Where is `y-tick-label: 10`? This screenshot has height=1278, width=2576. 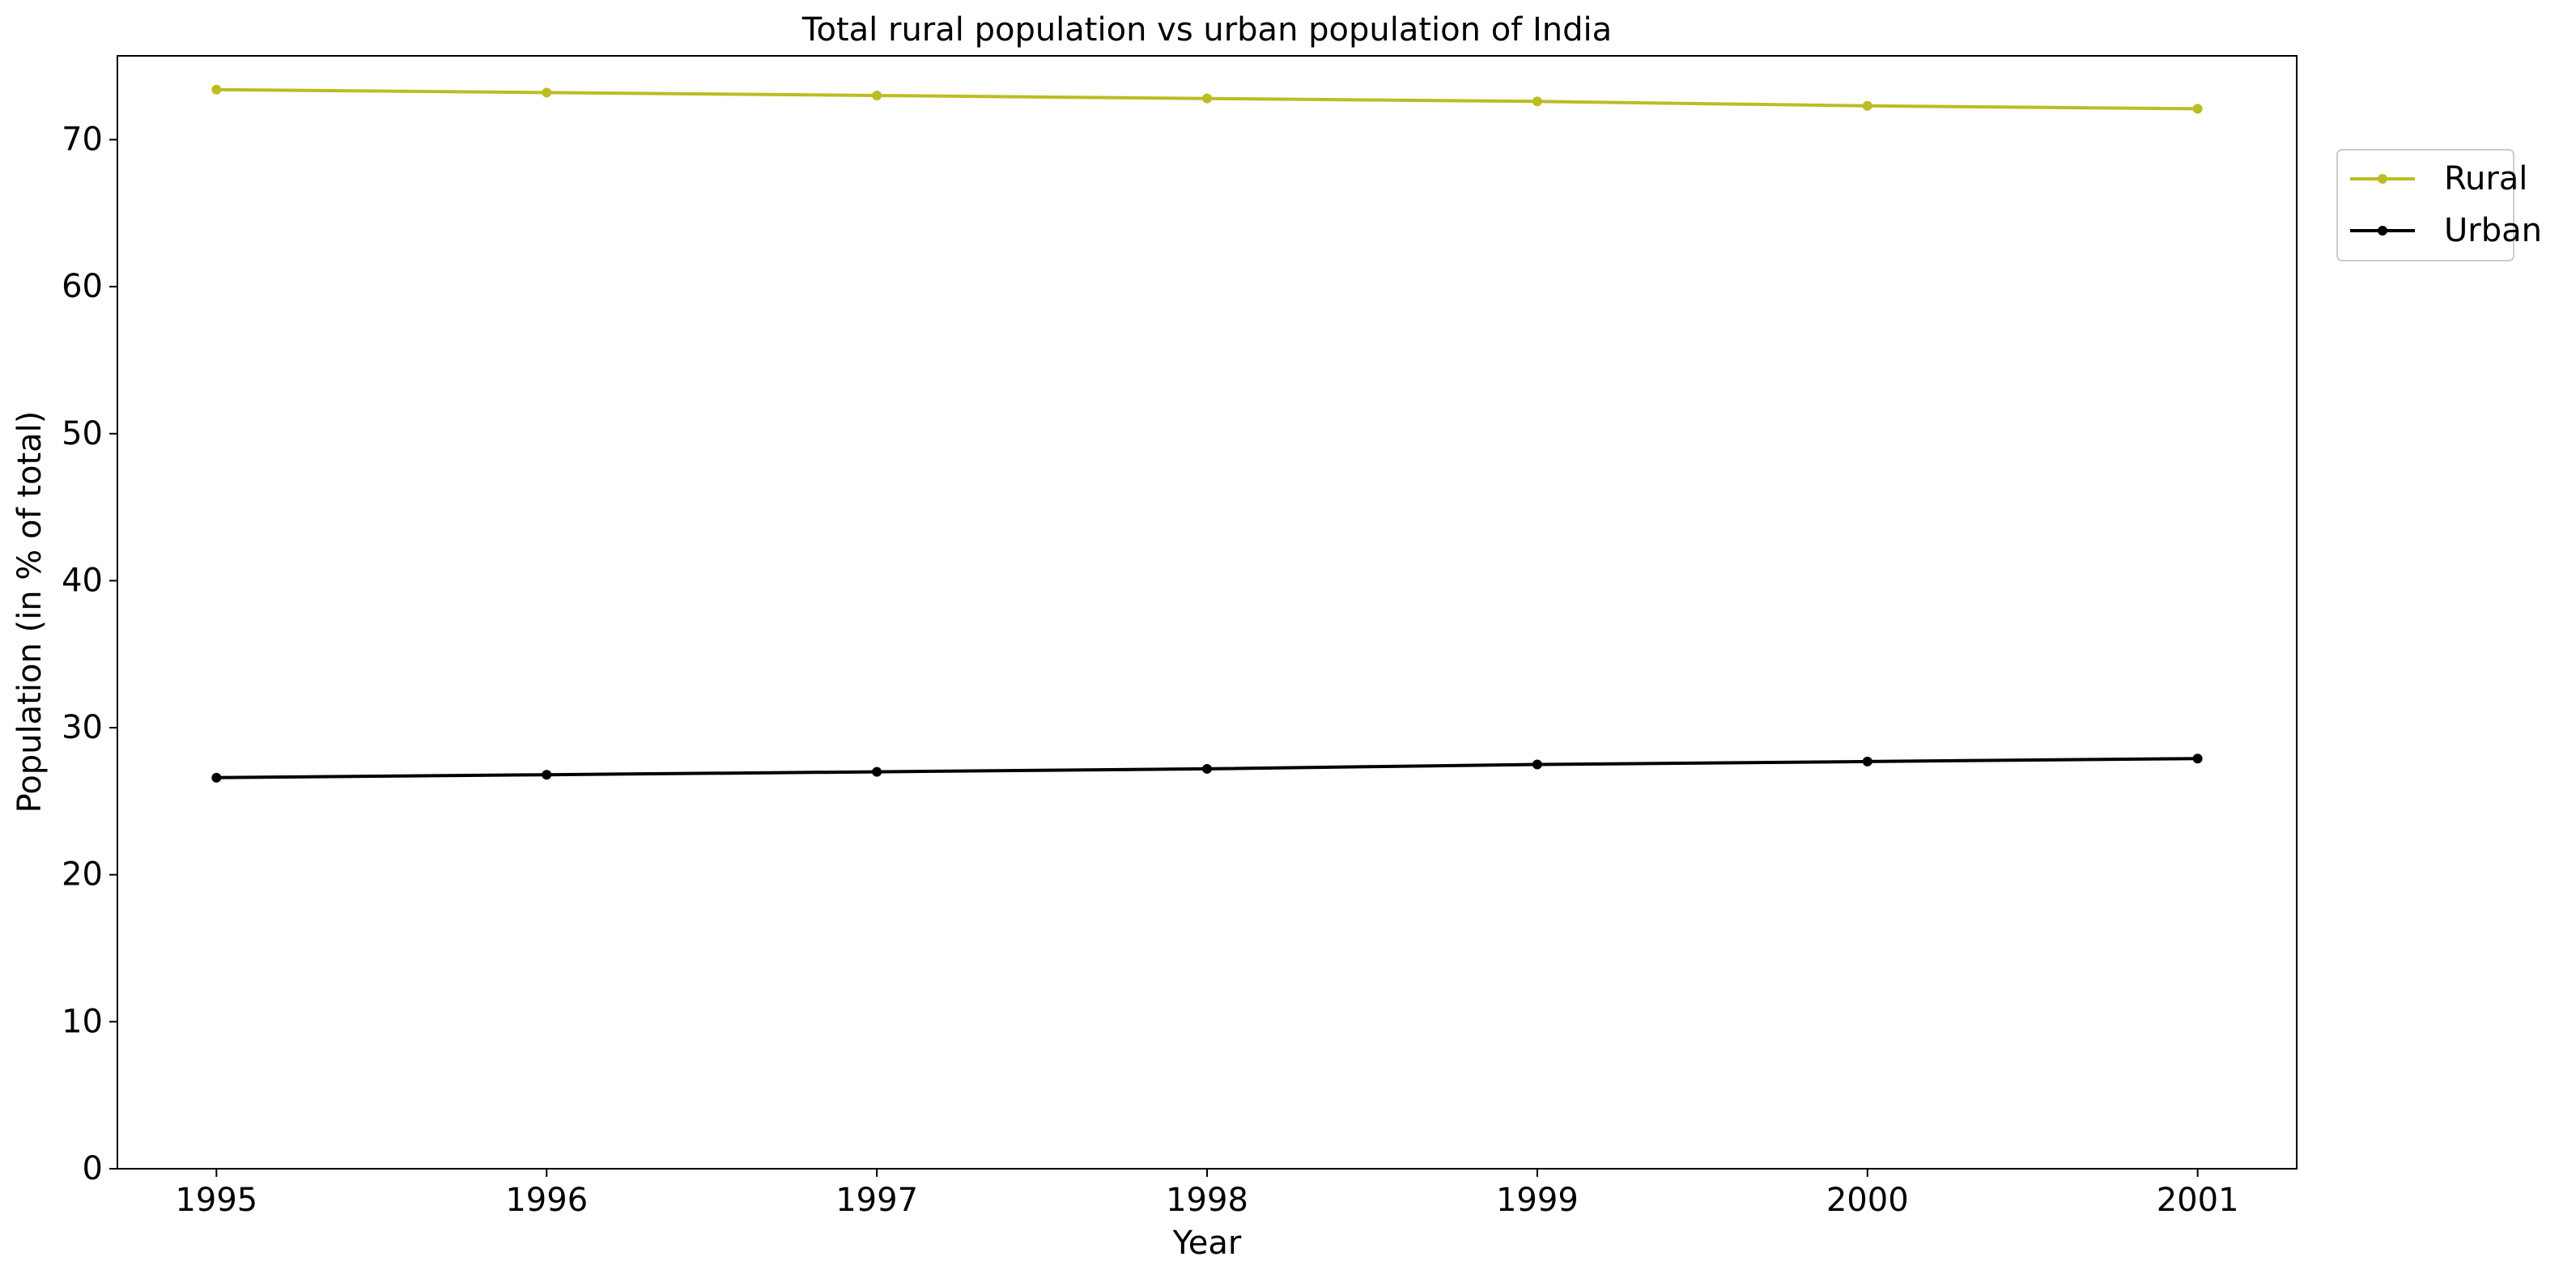 y-tick-label: 10 is located at coordinates (82, 1021).